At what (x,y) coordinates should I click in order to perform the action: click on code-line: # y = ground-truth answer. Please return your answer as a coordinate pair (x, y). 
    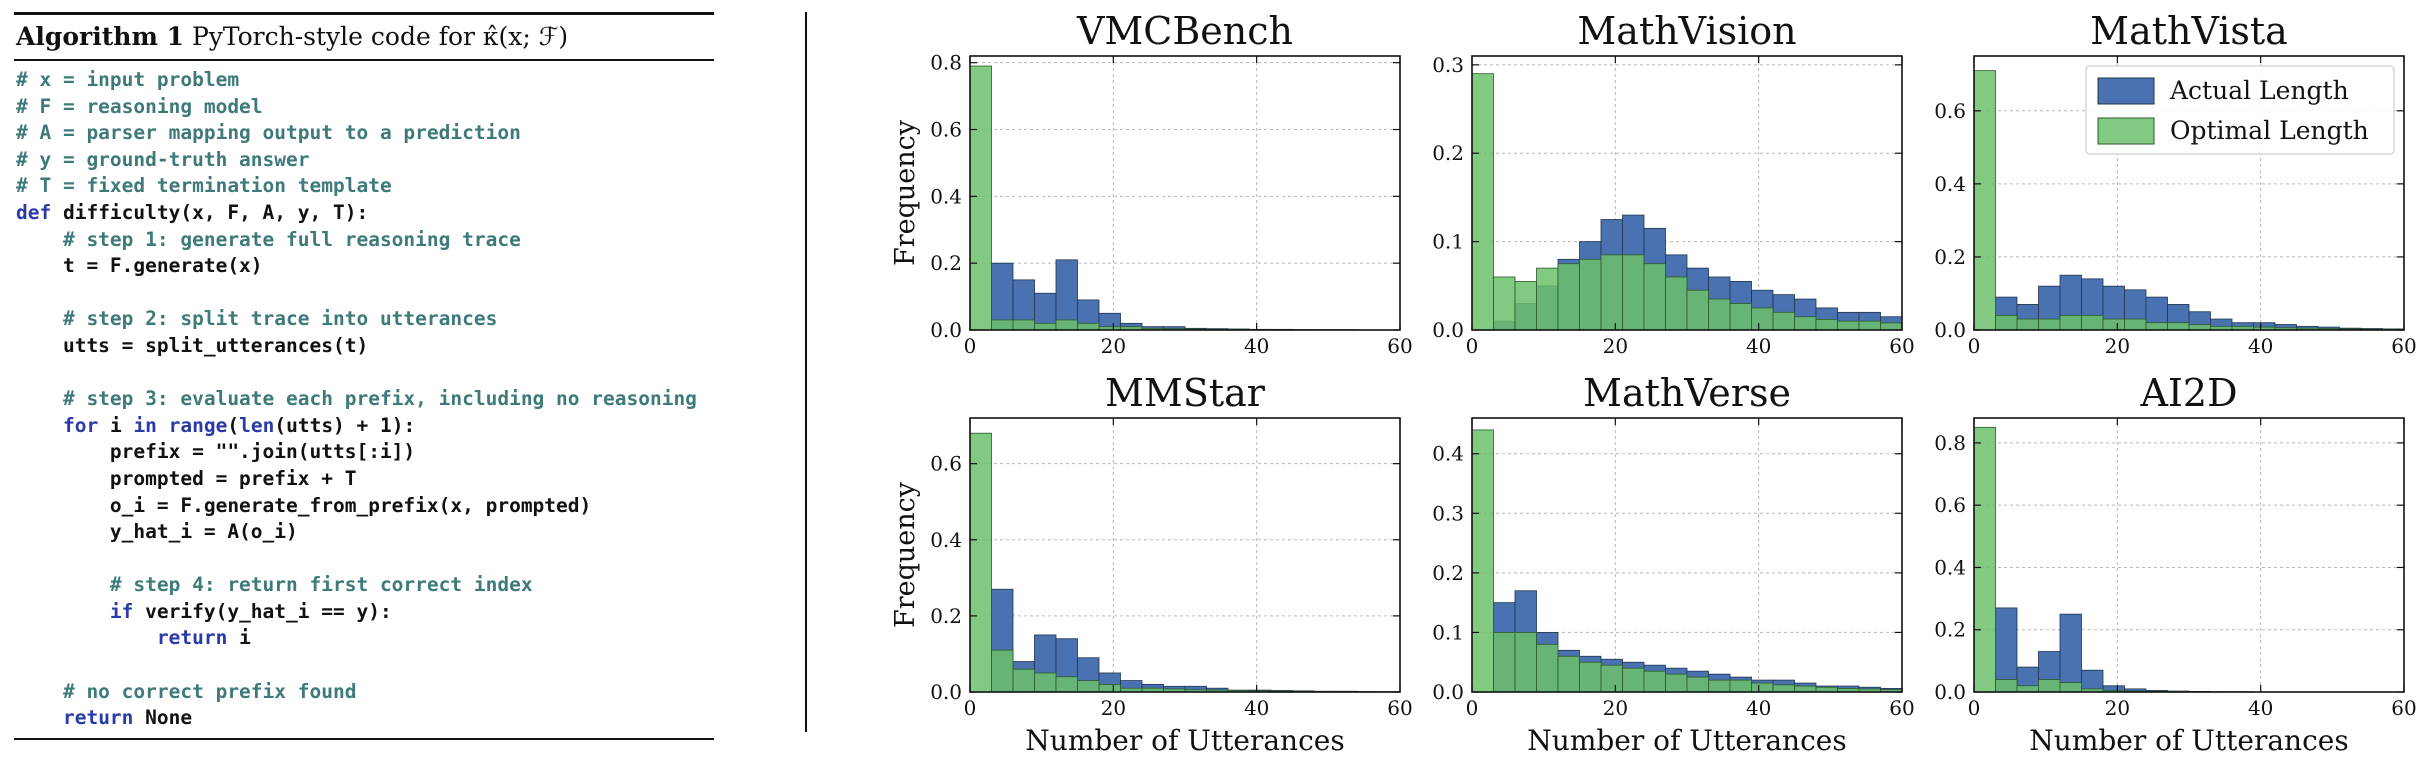
    Looking at the image, I should click on (365, 160).